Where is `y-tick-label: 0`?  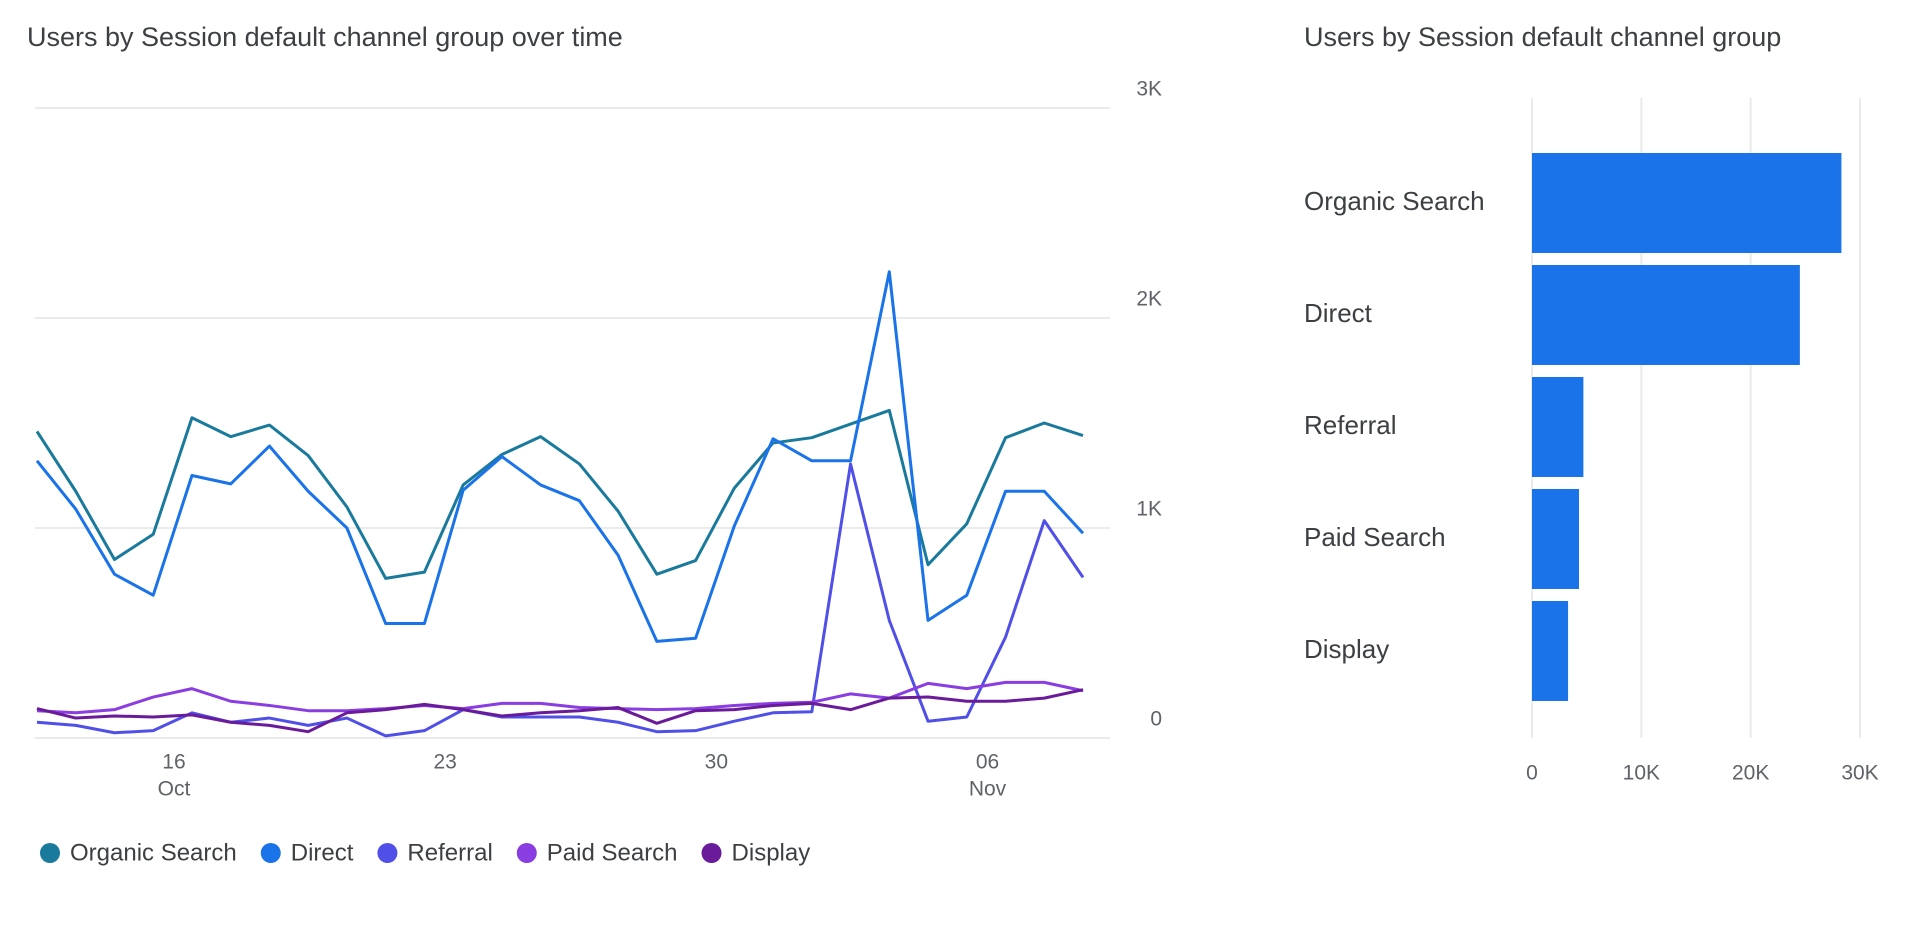
y-tick-label: 0 is located at coordinates (1156, 719).